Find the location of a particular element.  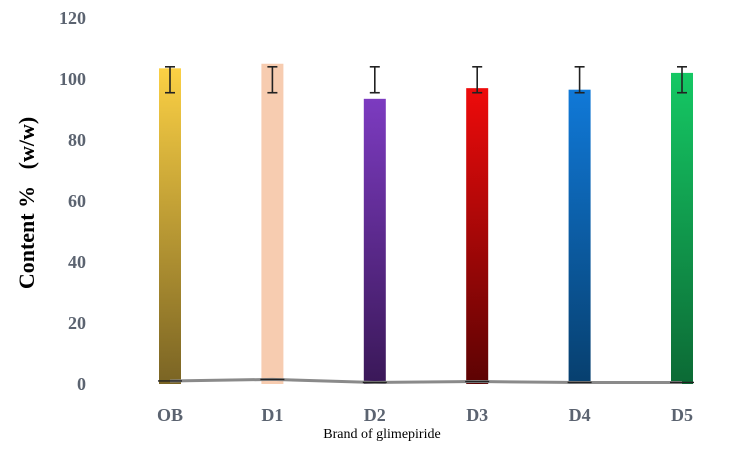

y-tick-label: 0 is located at coordinates (81, 384).